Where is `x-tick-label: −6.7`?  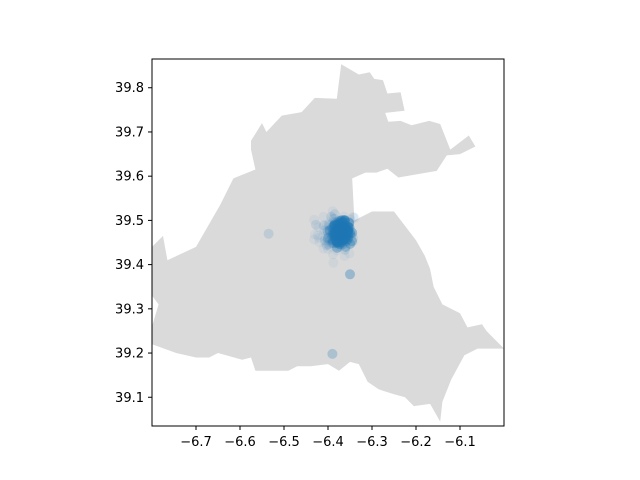
x-tick-label: −6.7 is located at coordinates (196, 442).